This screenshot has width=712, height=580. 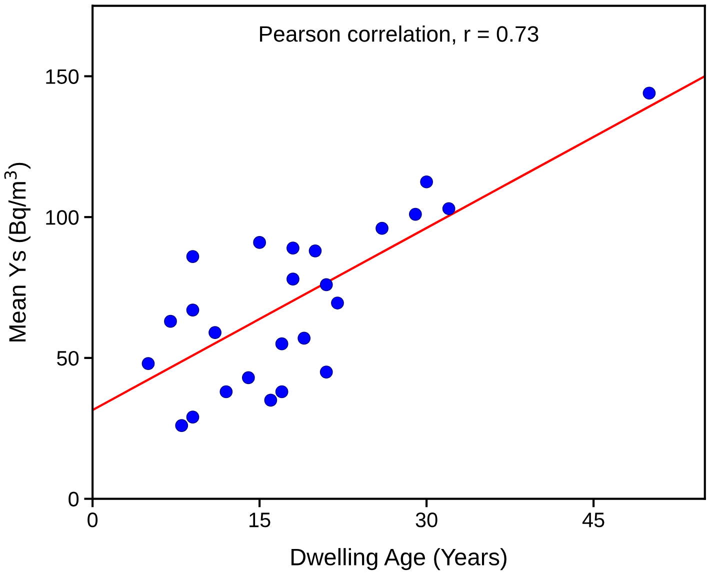 What do you see at coordinates (260, 520) in the screenshot?
I see `x-tick-label: 15` at bounding box center [260, 520].